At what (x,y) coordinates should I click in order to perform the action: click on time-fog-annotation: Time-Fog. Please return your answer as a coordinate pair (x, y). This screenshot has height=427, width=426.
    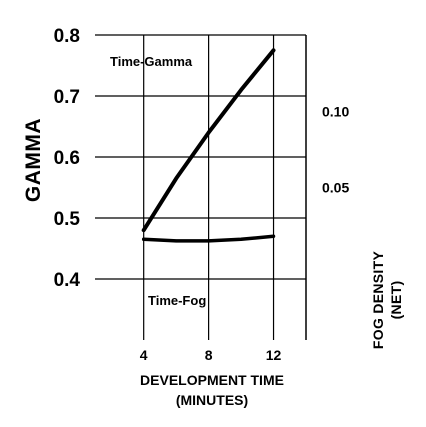
    Looking at the image, I should click on (177, 300).